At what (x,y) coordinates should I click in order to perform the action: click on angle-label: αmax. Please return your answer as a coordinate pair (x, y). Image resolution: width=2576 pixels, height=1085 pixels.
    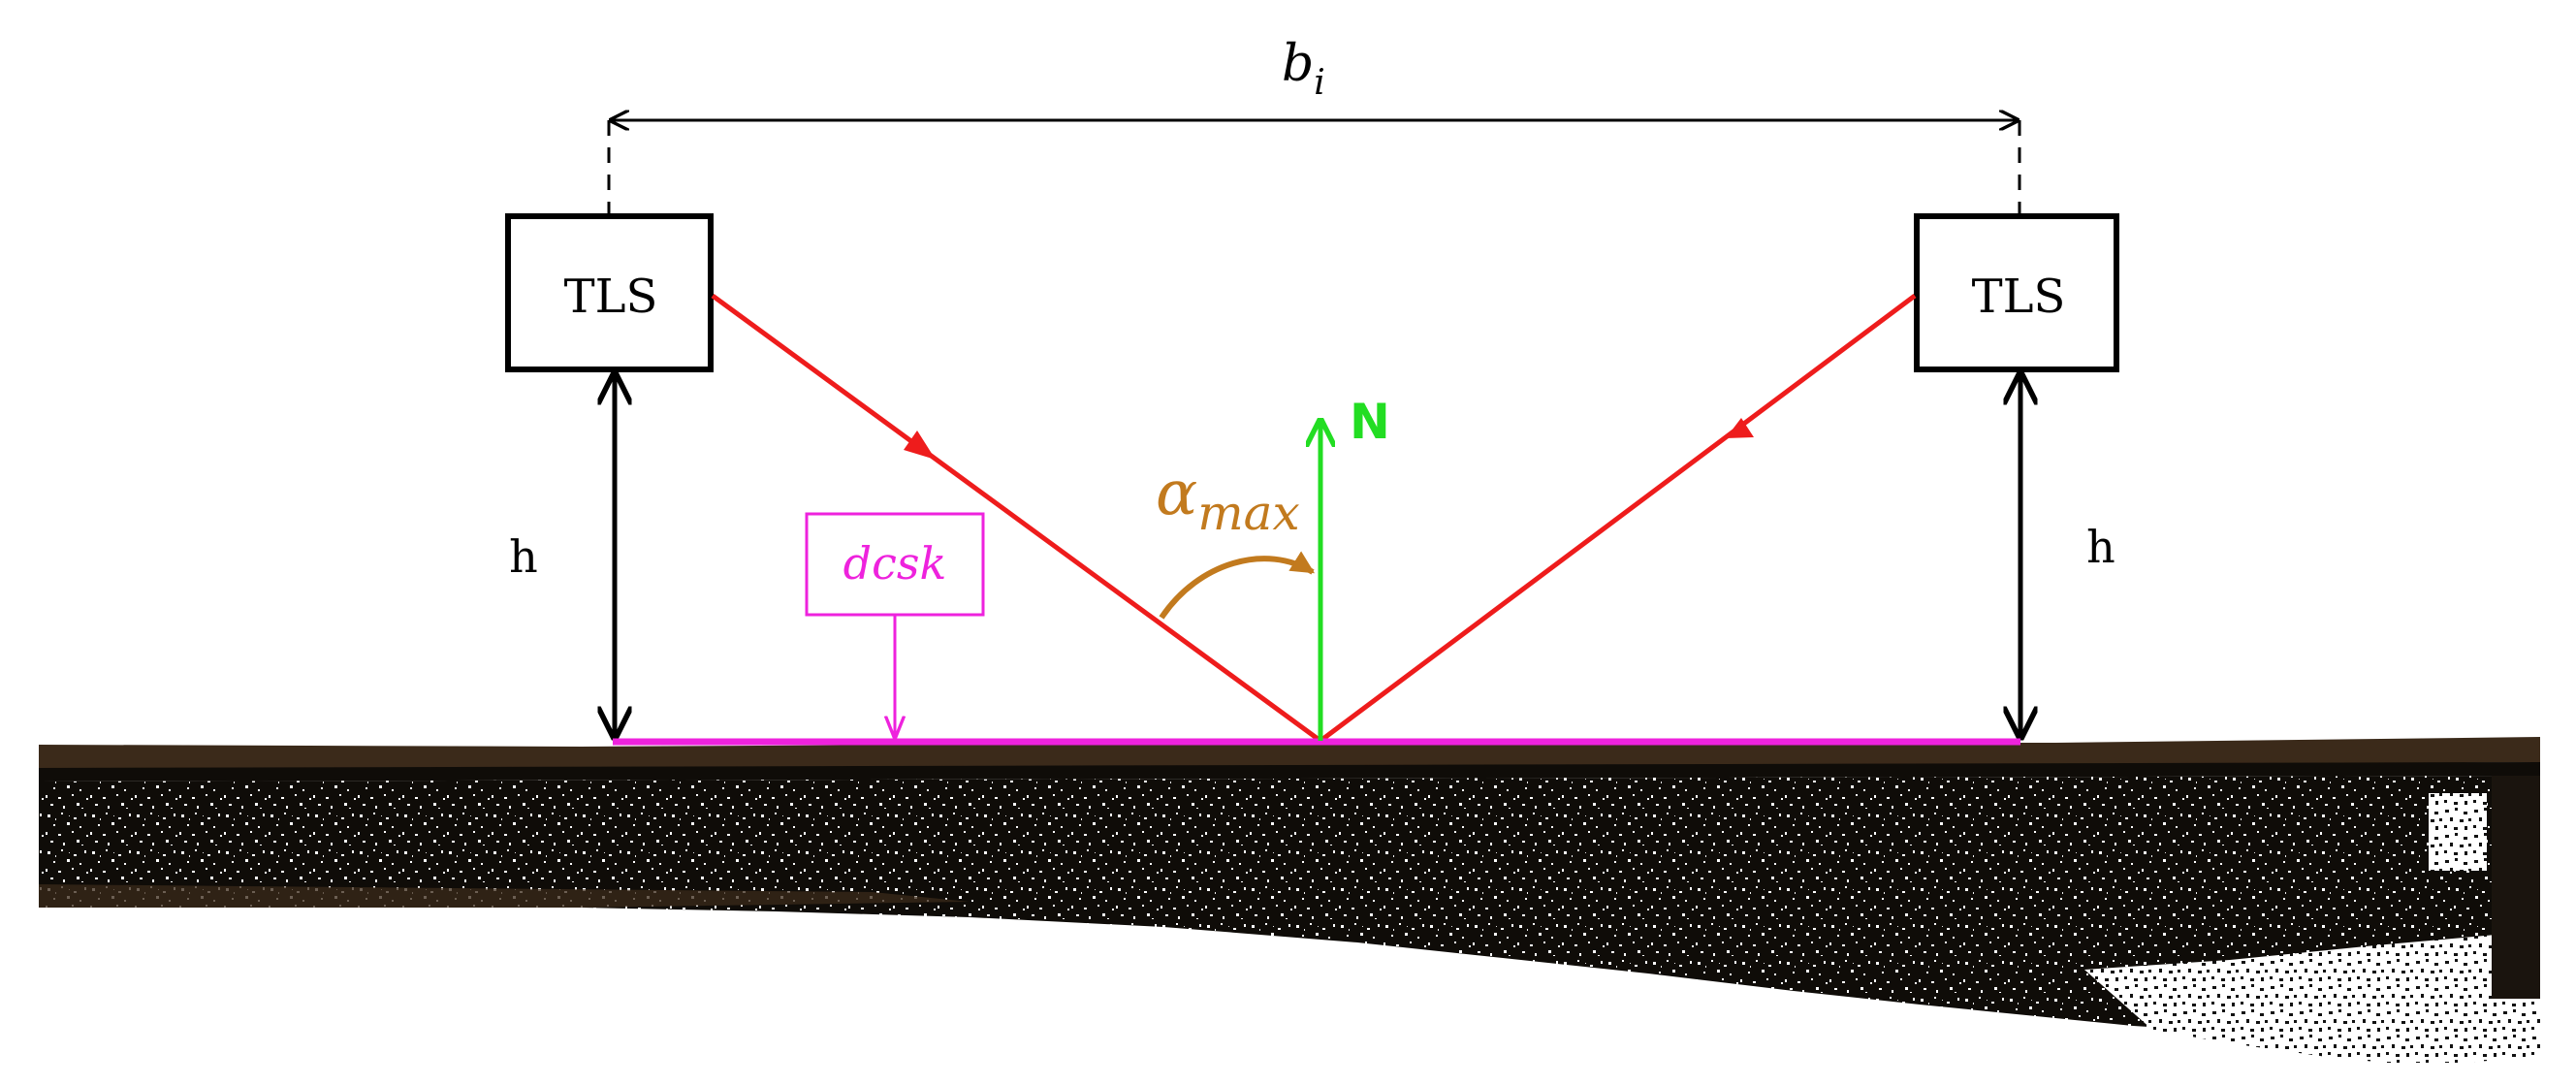
    Looking at the image, I should click on (1228, 499).